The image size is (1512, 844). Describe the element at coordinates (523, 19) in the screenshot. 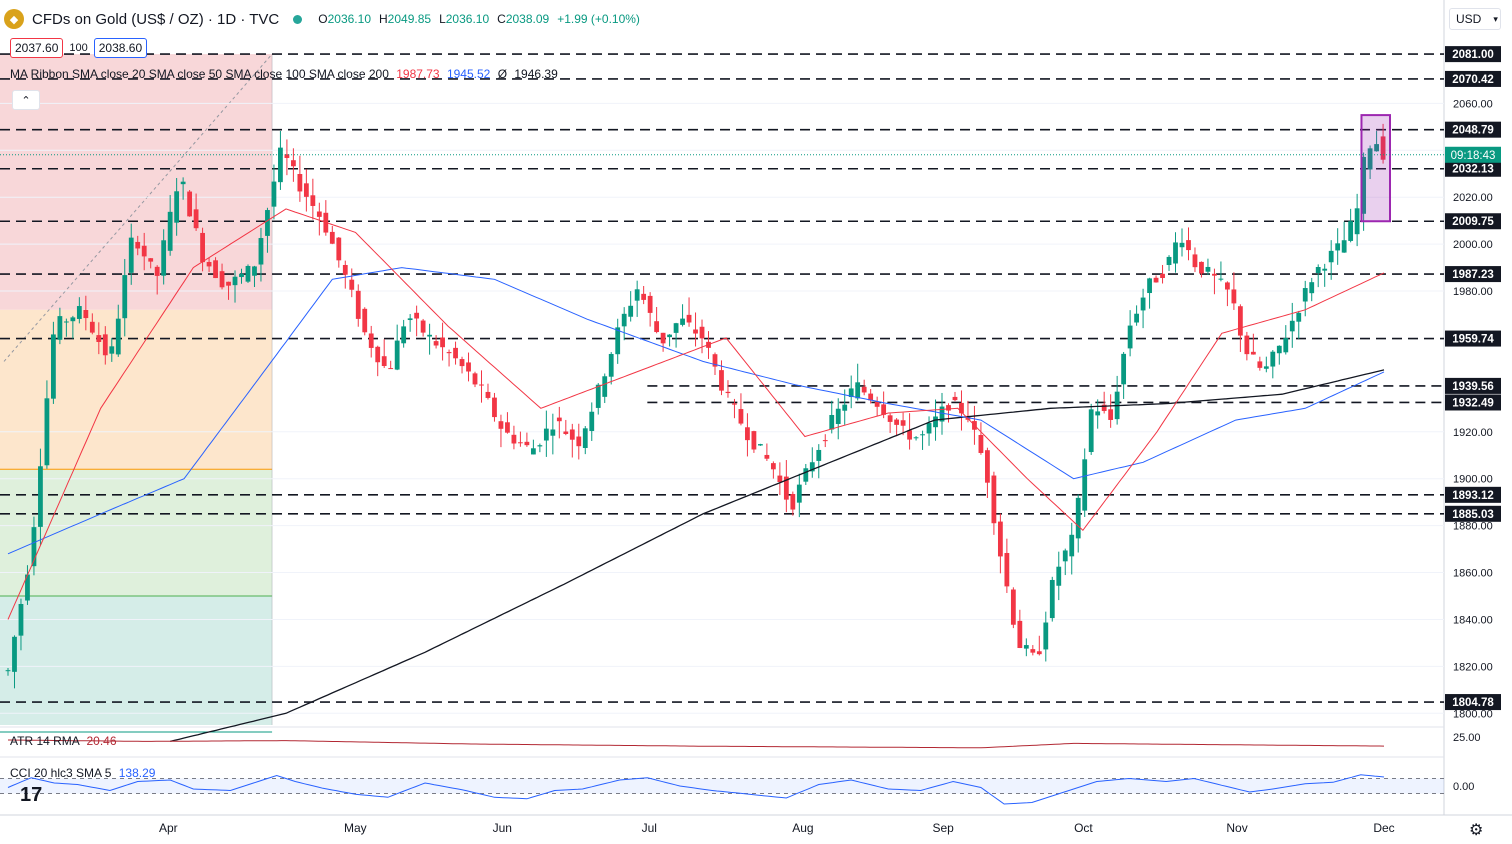

I see `ohlc-close: C2038.09` at that location.